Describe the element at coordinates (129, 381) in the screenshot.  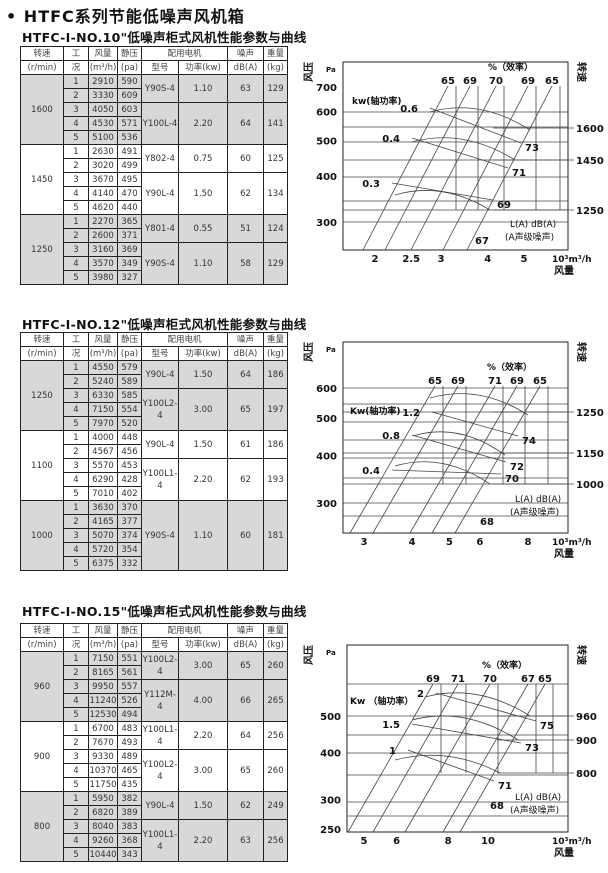
I see `pressure-cell: 589` at that location.